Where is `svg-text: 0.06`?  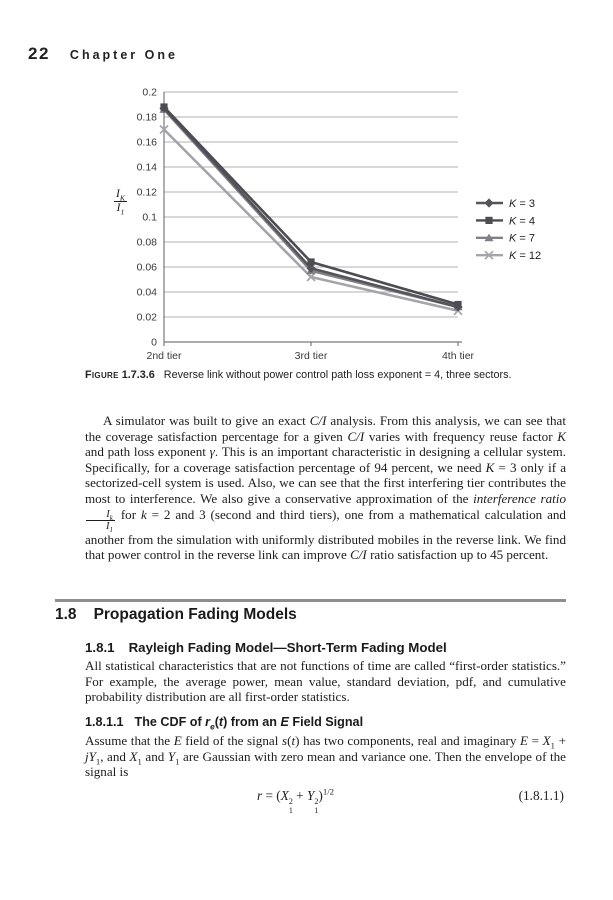
svg-text: 0.06 is located at coordinates (147, 268).